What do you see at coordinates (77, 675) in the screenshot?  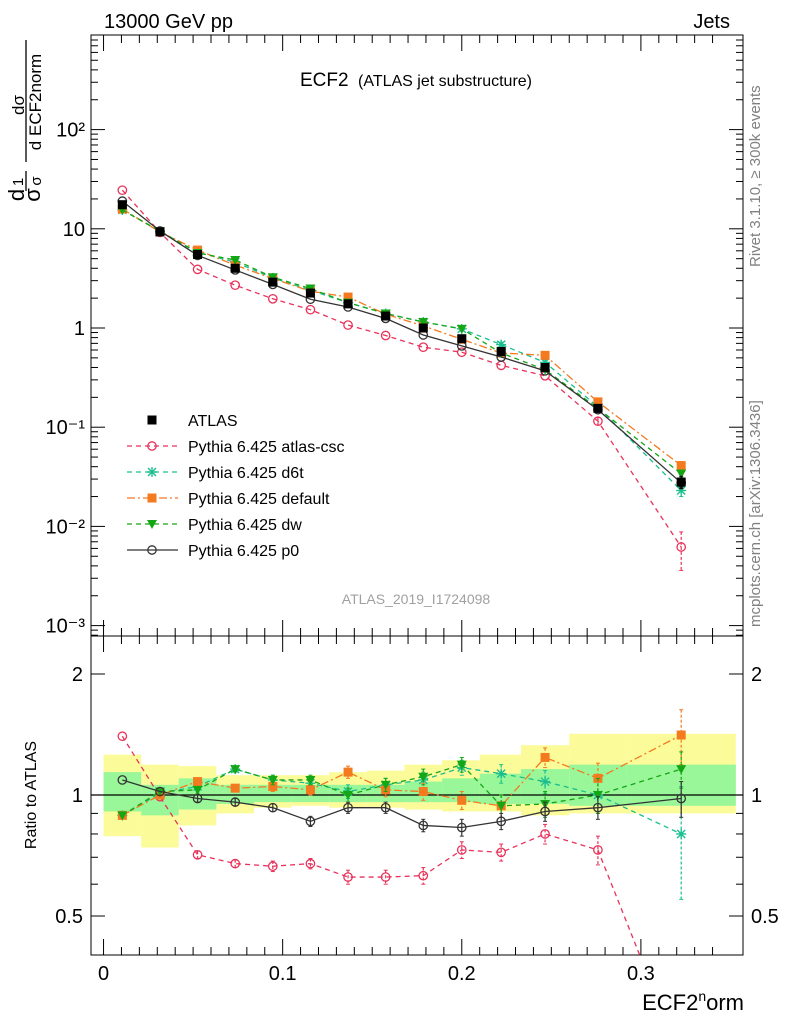 I see `ratio-y-tick-label: 2` at bounding box center [77, 675].